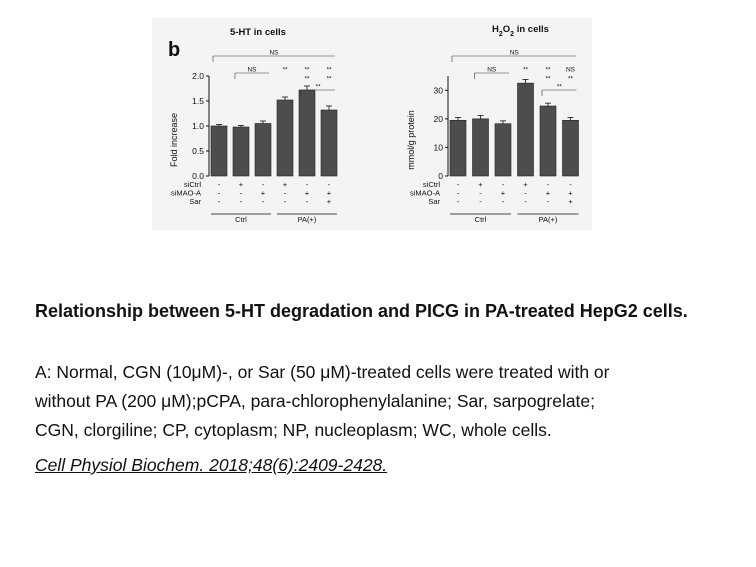  I want to click on y-tick-label: 20, so click(439, 119).